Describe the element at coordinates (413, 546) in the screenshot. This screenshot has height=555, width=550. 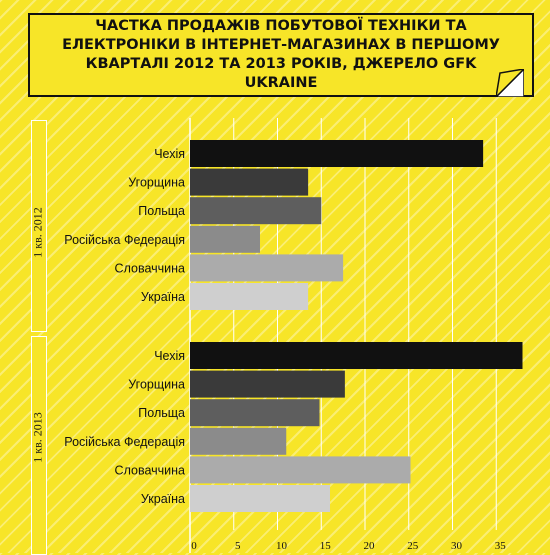
I see `x-tick-label-25: 25` at that location.